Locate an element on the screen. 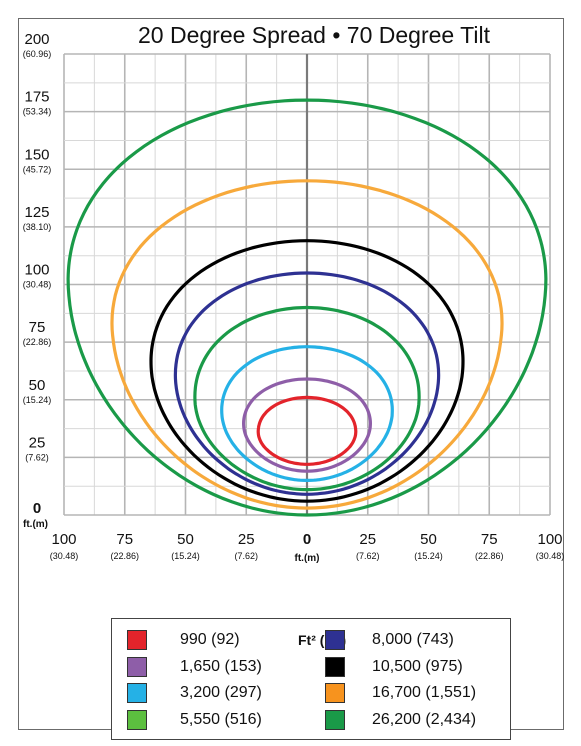 This screenshot has height=746, width=581. legend-label: 1,650 (153) is located at coordinates (221, 666).